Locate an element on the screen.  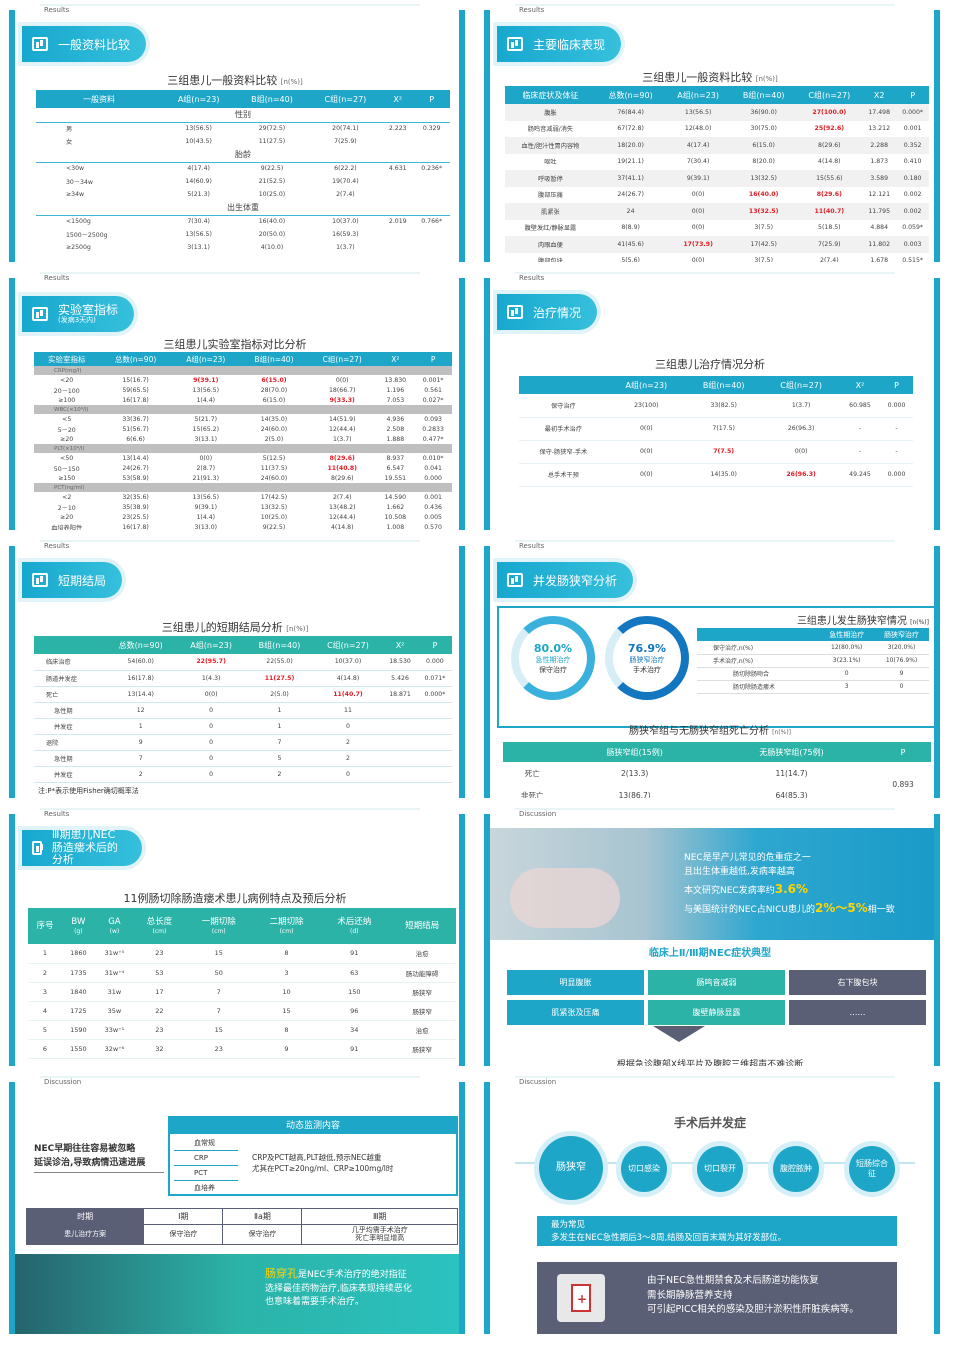
stricture-box is located at coordinates (718, 667).